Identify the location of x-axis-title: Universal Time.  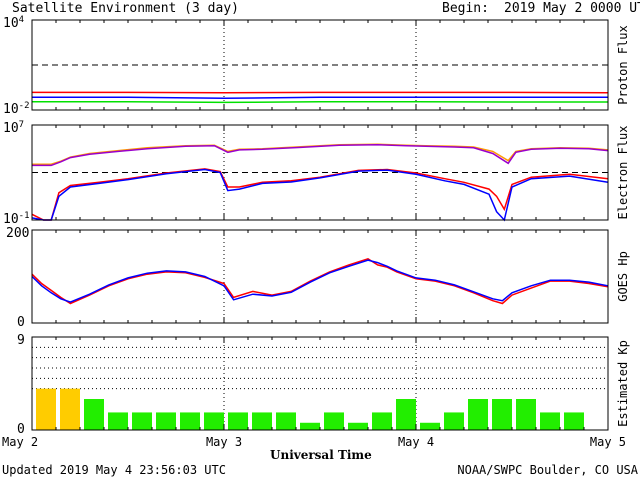
(321, 455).